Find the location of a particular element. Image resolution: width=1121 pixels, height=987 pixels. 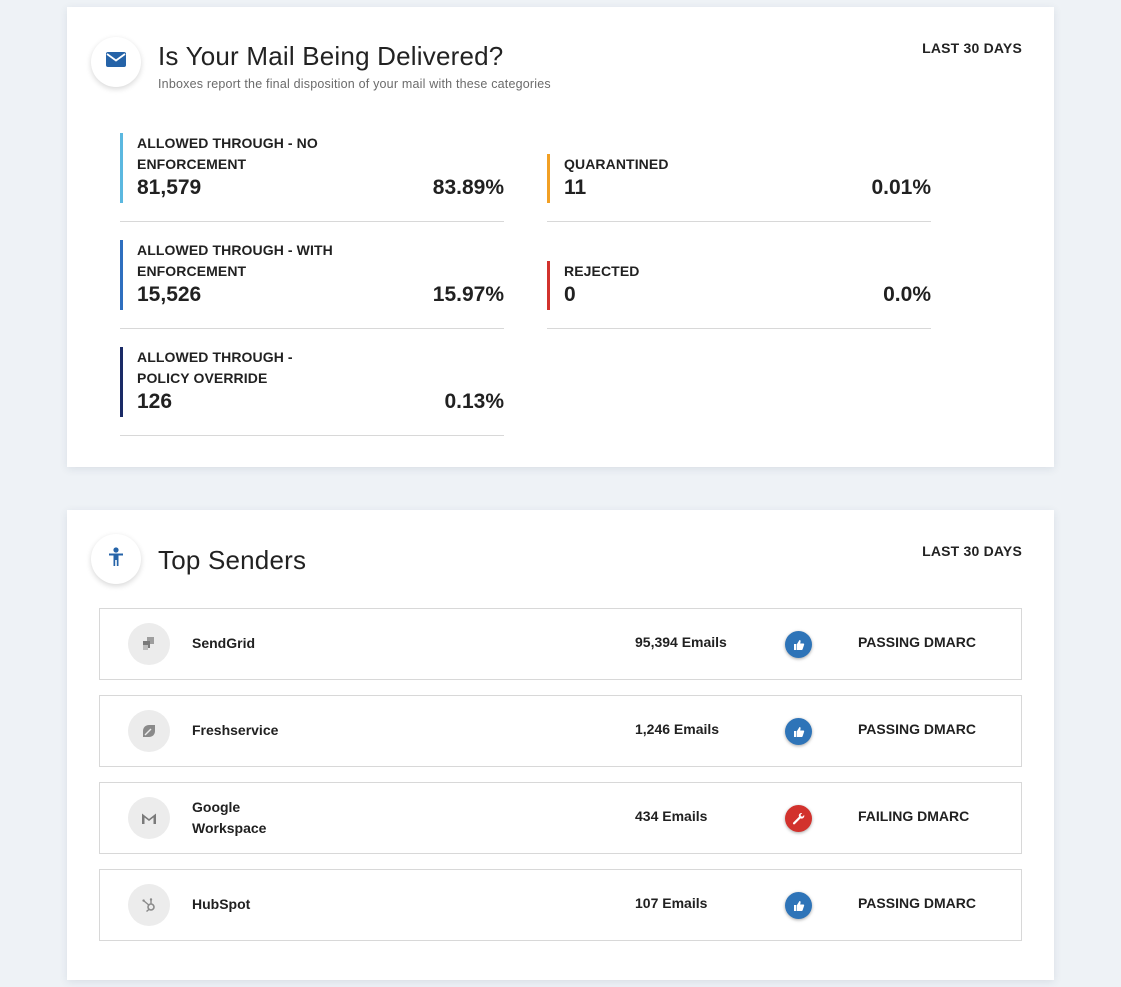

sender-row-hubspot: HubSpot 107 Emails PASSING DMARC is located at coordinates (560, 905).